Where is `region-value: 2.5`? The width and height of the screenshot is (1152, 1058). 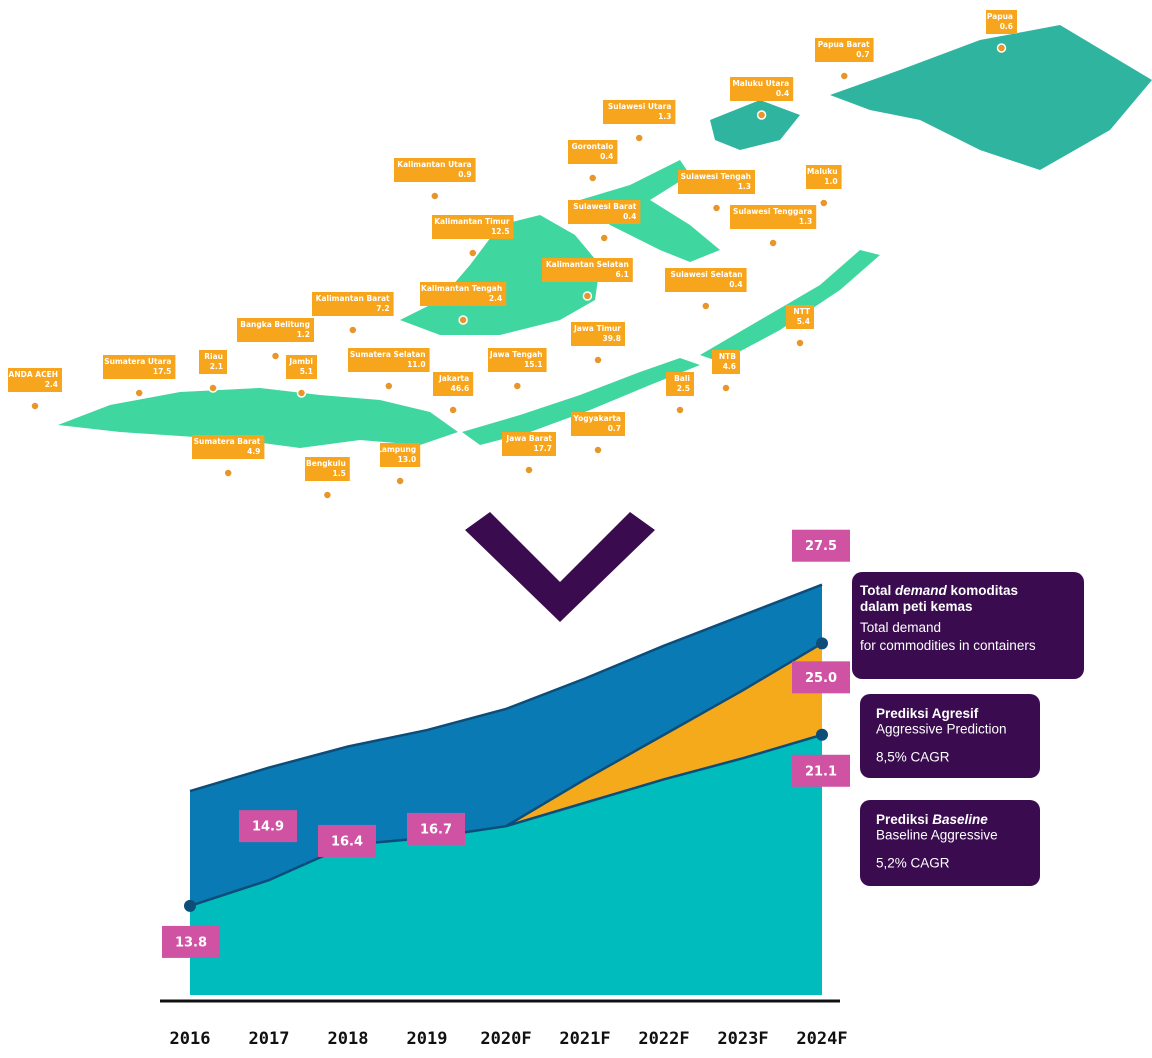 region-value: 2.5 is located at coordinates (683, 388).